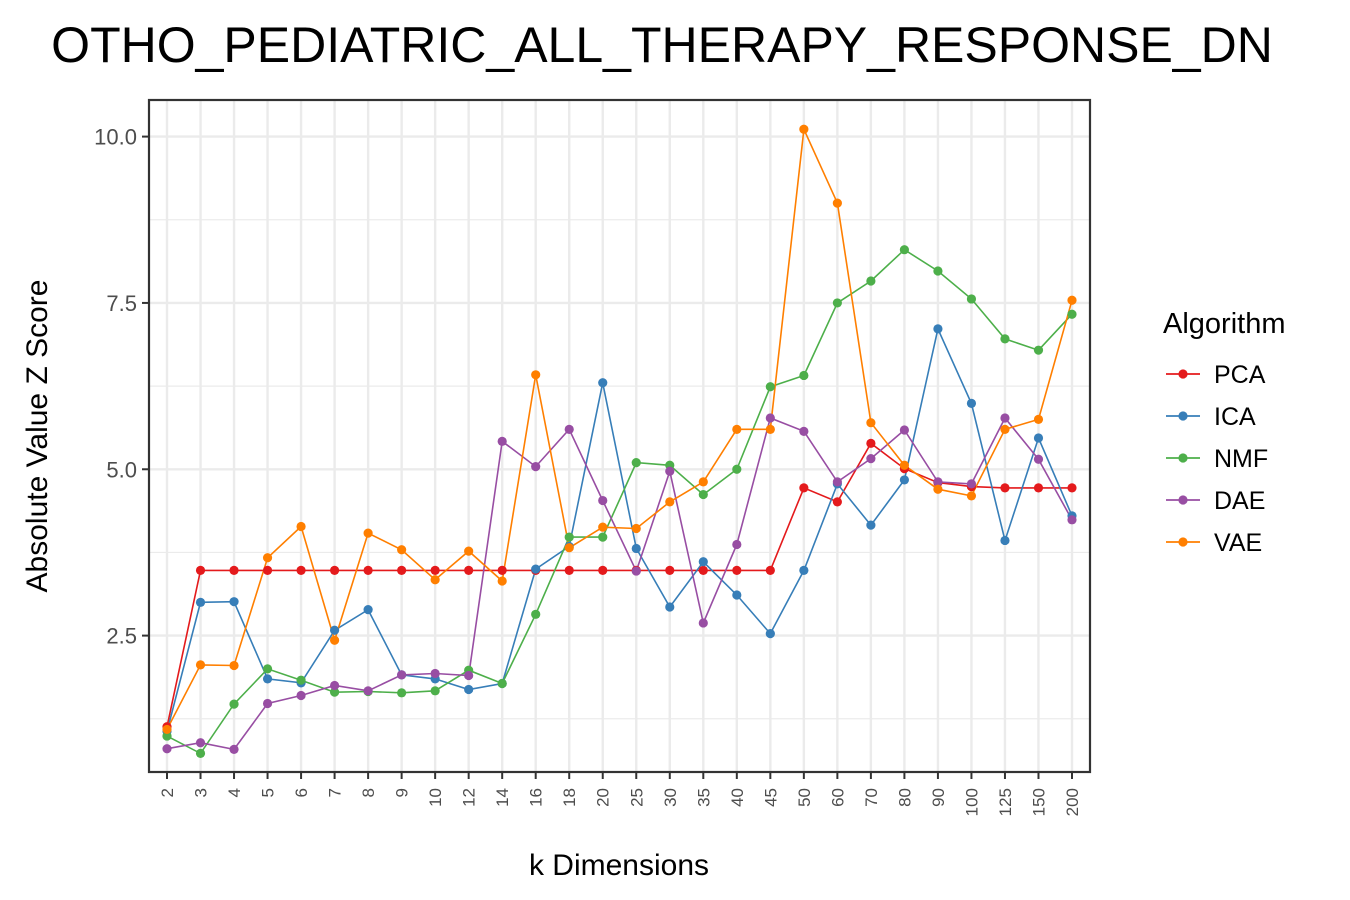  Describe the element at coordinates (603, 797) in the screenshot. I see `x-tick-label-20: 20` at that location.